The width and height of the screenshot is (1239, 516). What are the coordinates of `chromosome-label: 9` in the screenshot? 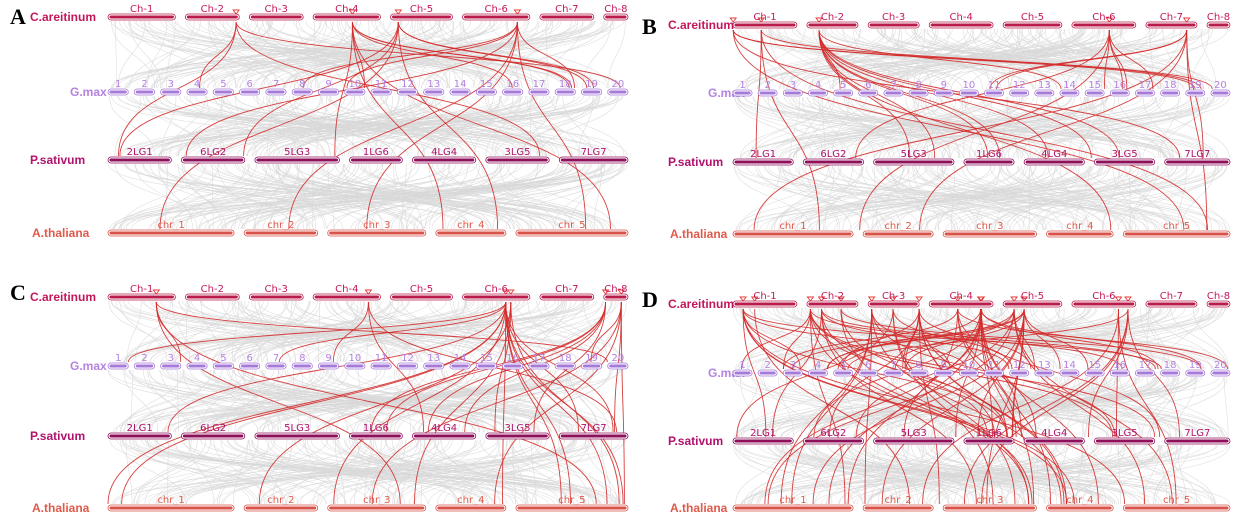 It's located at (328, 84).